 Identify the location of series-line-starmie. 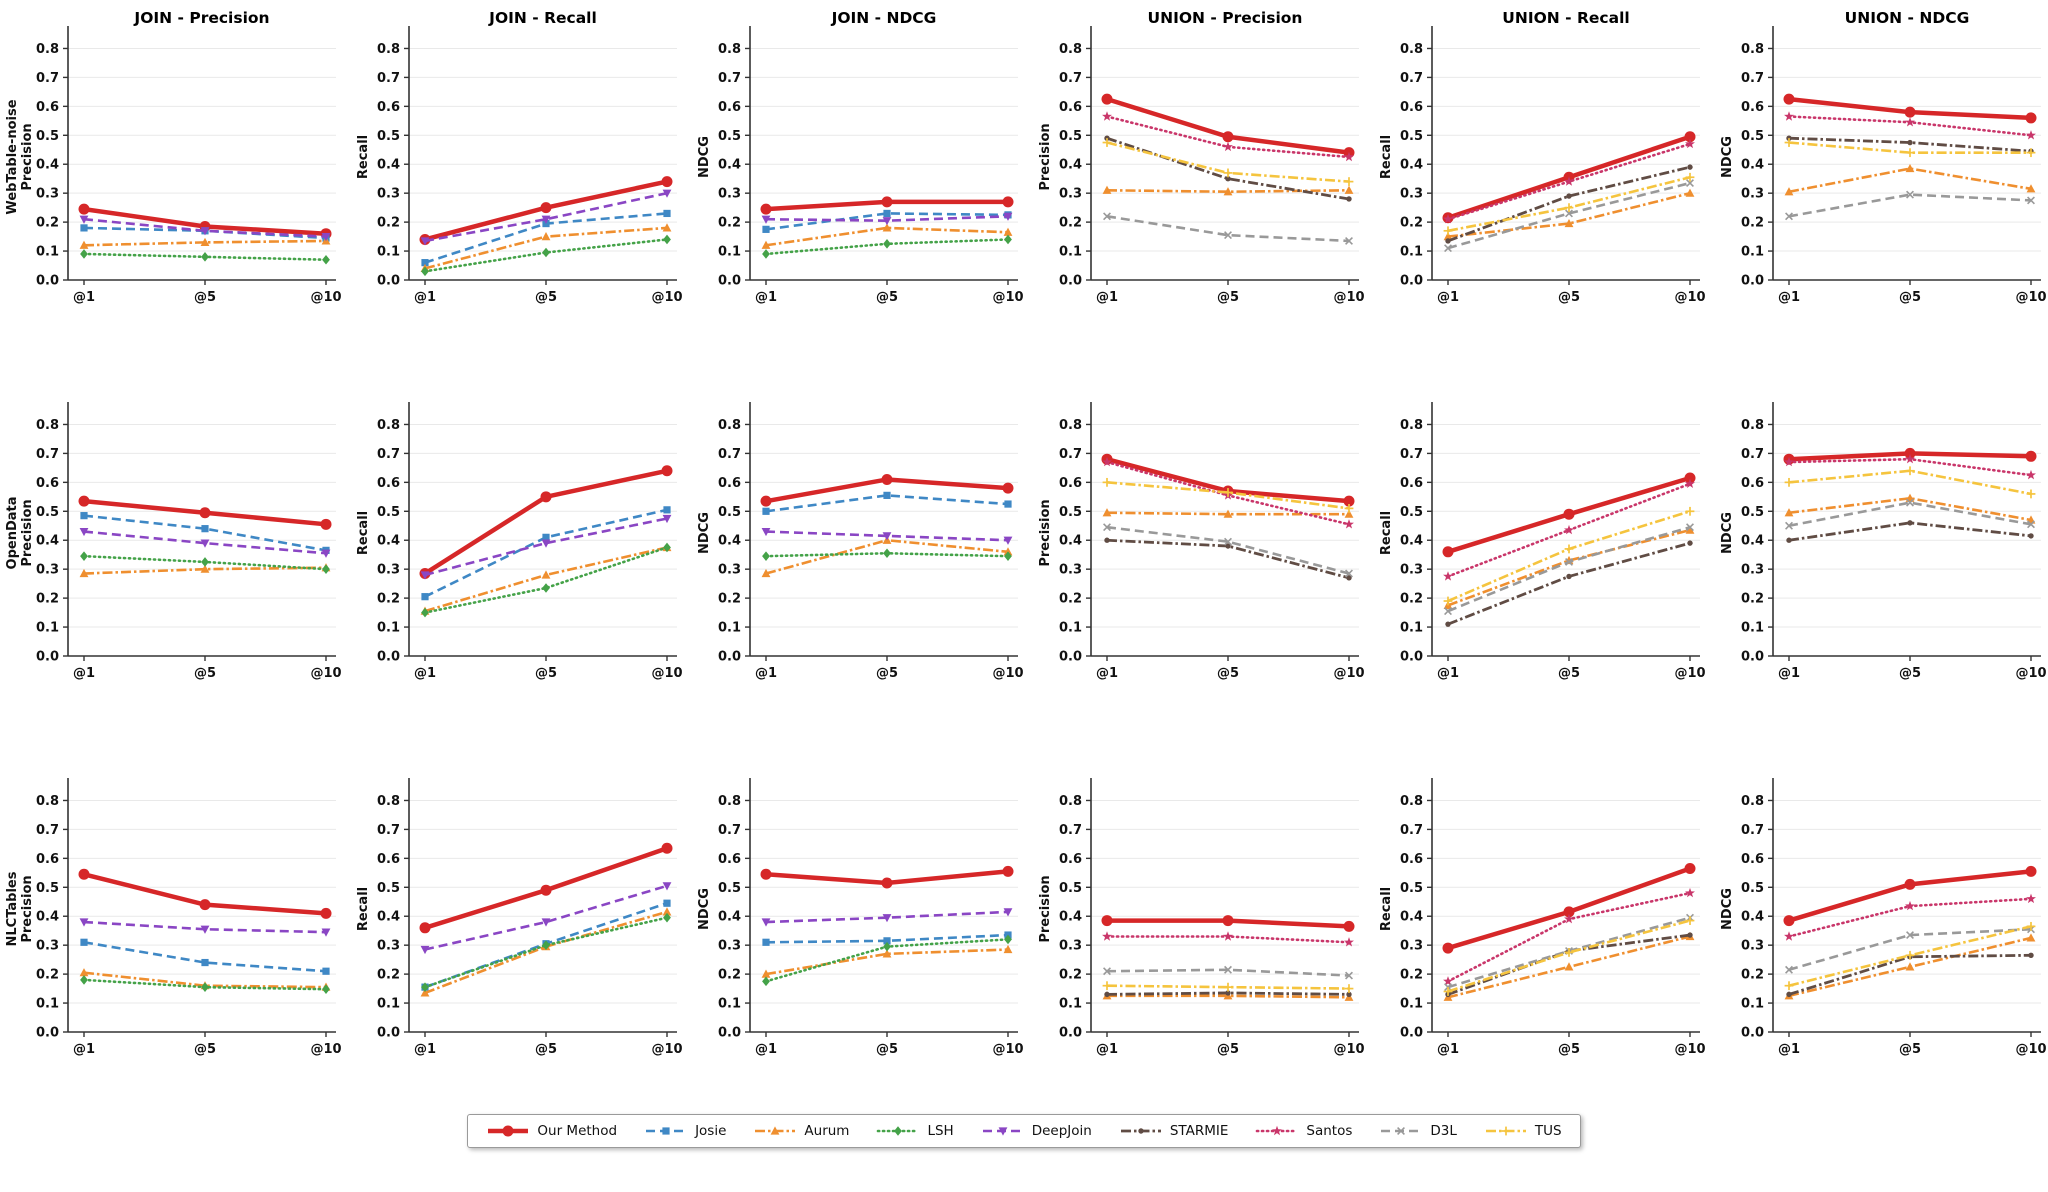
(1910, 531).